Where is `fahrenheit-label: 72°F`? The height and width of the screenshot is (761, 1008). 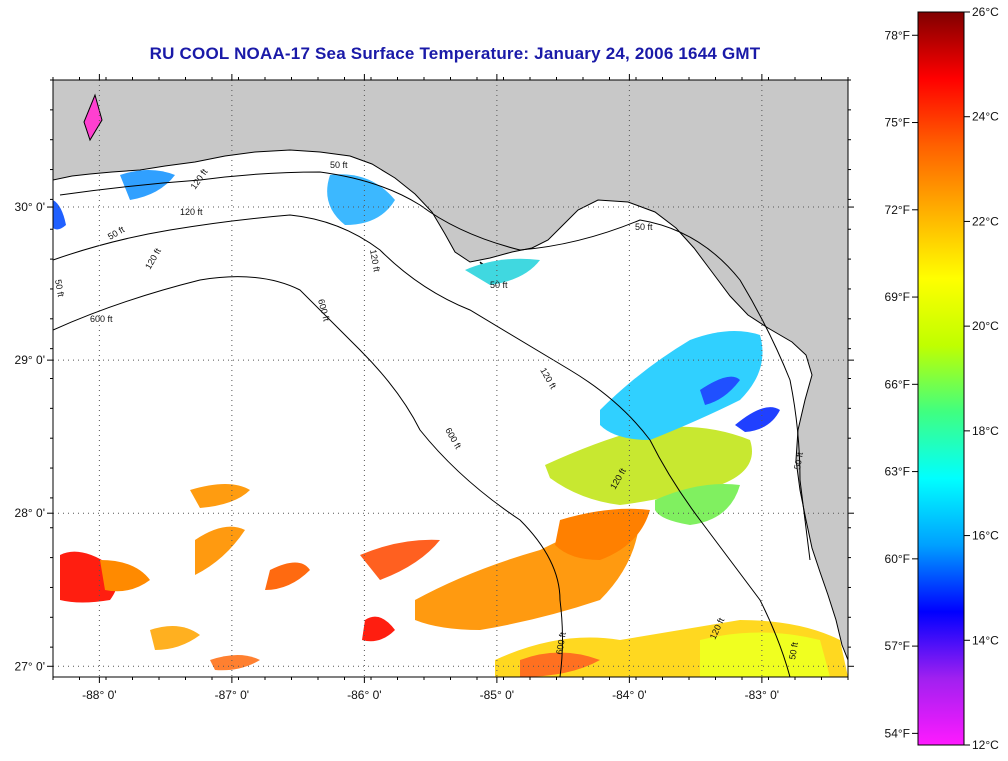
fahrenheit-label: 72°F is located at coordinates (897, 210).